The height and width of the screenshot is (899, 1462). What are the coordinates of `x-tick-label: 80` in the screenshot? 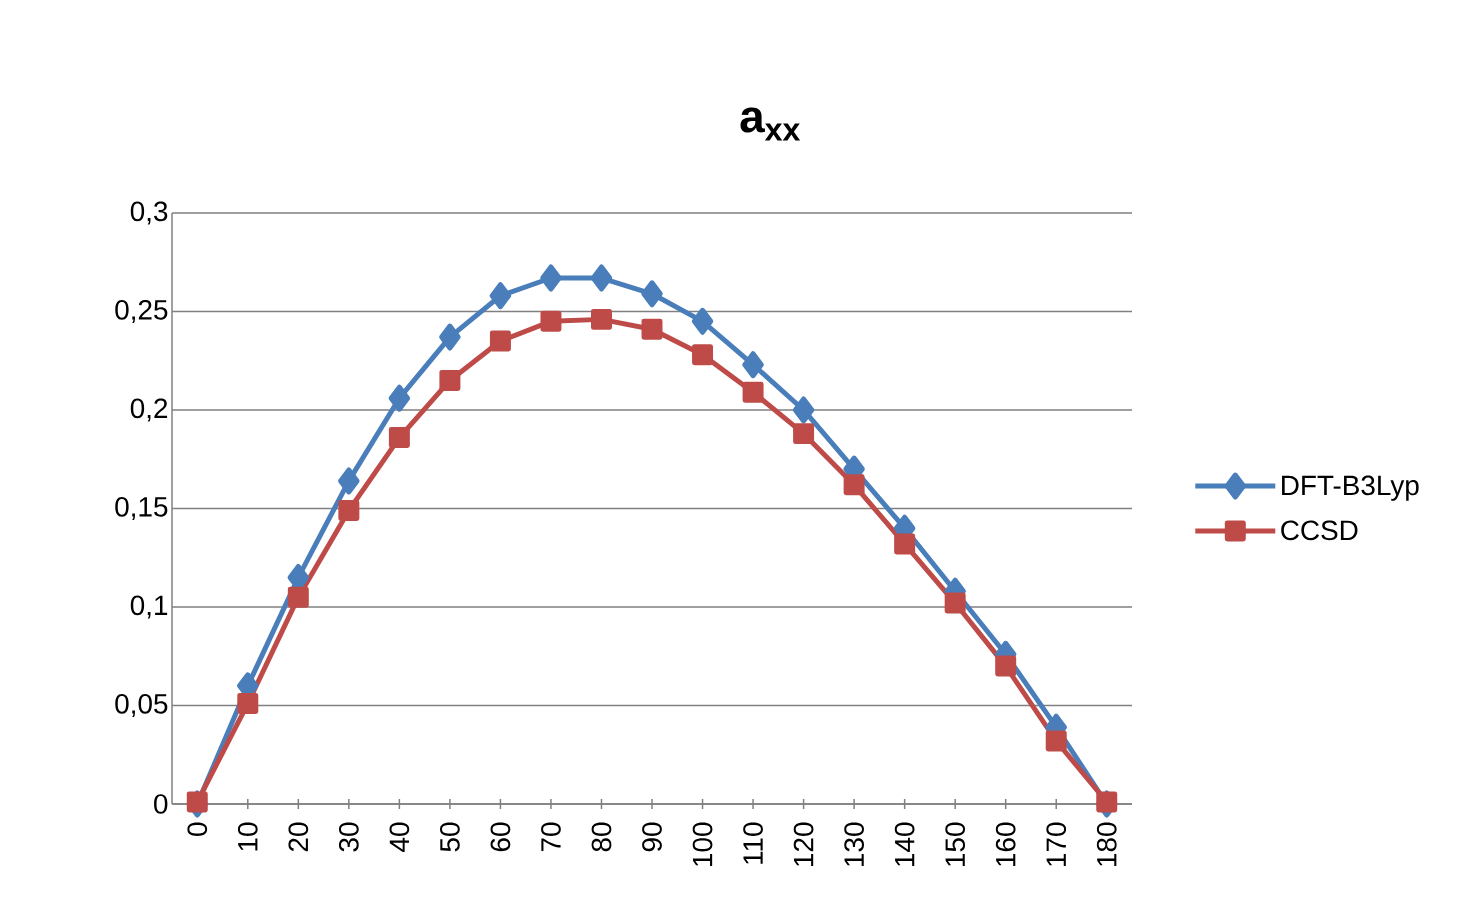 It's located at (601, 837).